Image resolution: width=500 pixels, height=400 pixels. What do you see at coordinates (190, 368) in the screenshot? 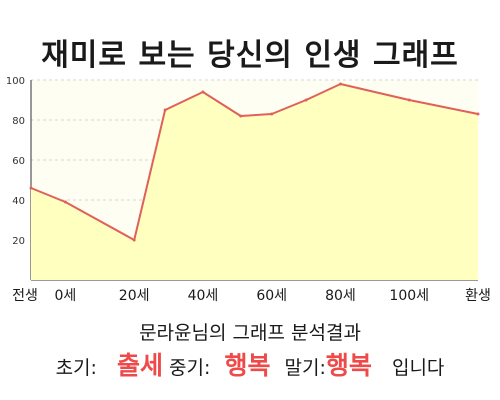
I see `mid-label: 중기:` at bounding box center [190, 368].